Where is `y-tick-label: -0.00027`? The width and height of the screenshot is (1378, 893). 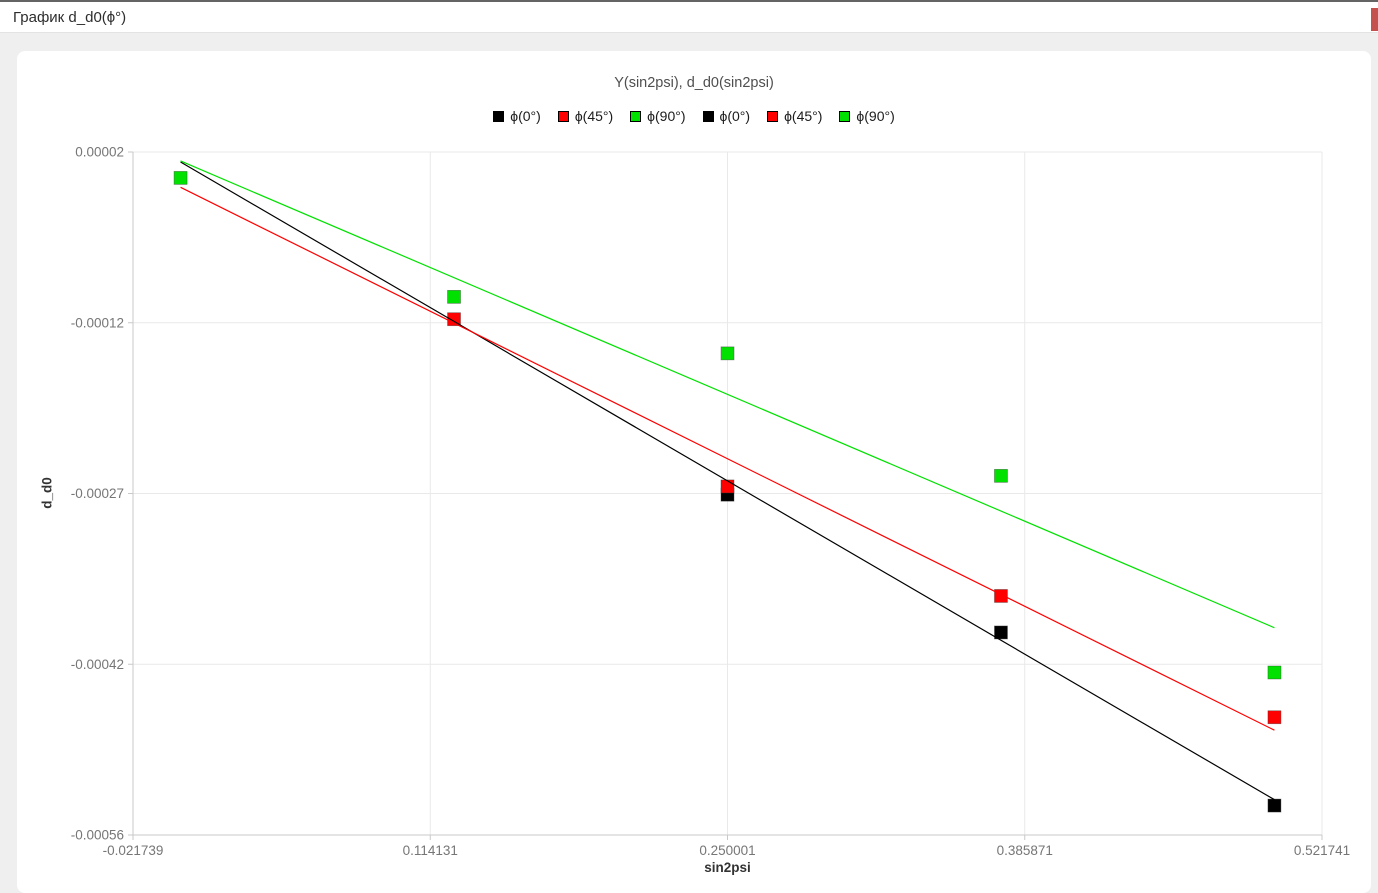 y-tick-label: -0.00027 is located at coordinates (97, 493).